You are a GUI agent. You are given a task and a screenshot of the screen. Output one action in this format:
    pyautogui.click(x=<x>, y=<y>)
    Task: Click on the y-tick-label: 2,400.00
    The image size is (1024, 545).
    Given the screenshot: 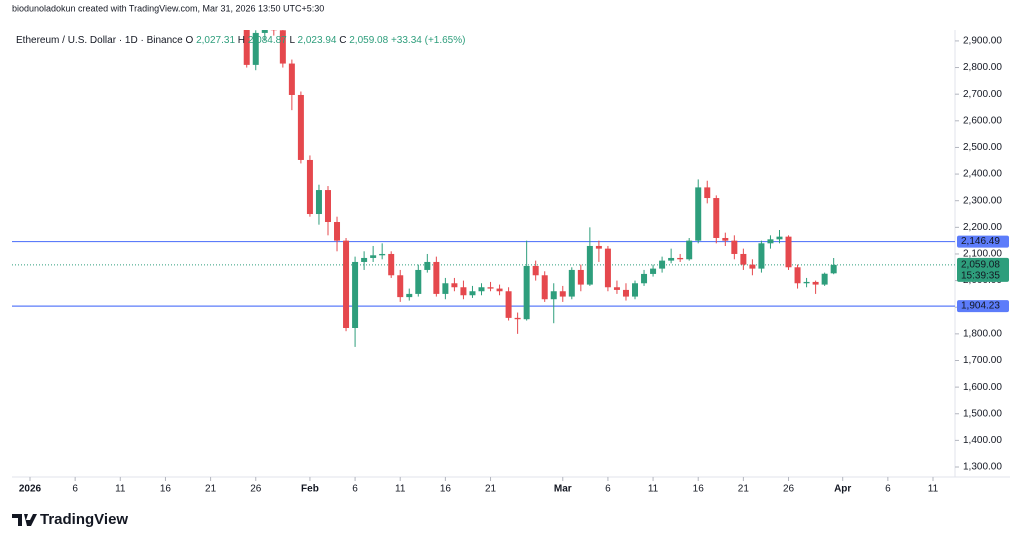 What is the action you would take?
    pyautogui.click(x=982, y=174)
    